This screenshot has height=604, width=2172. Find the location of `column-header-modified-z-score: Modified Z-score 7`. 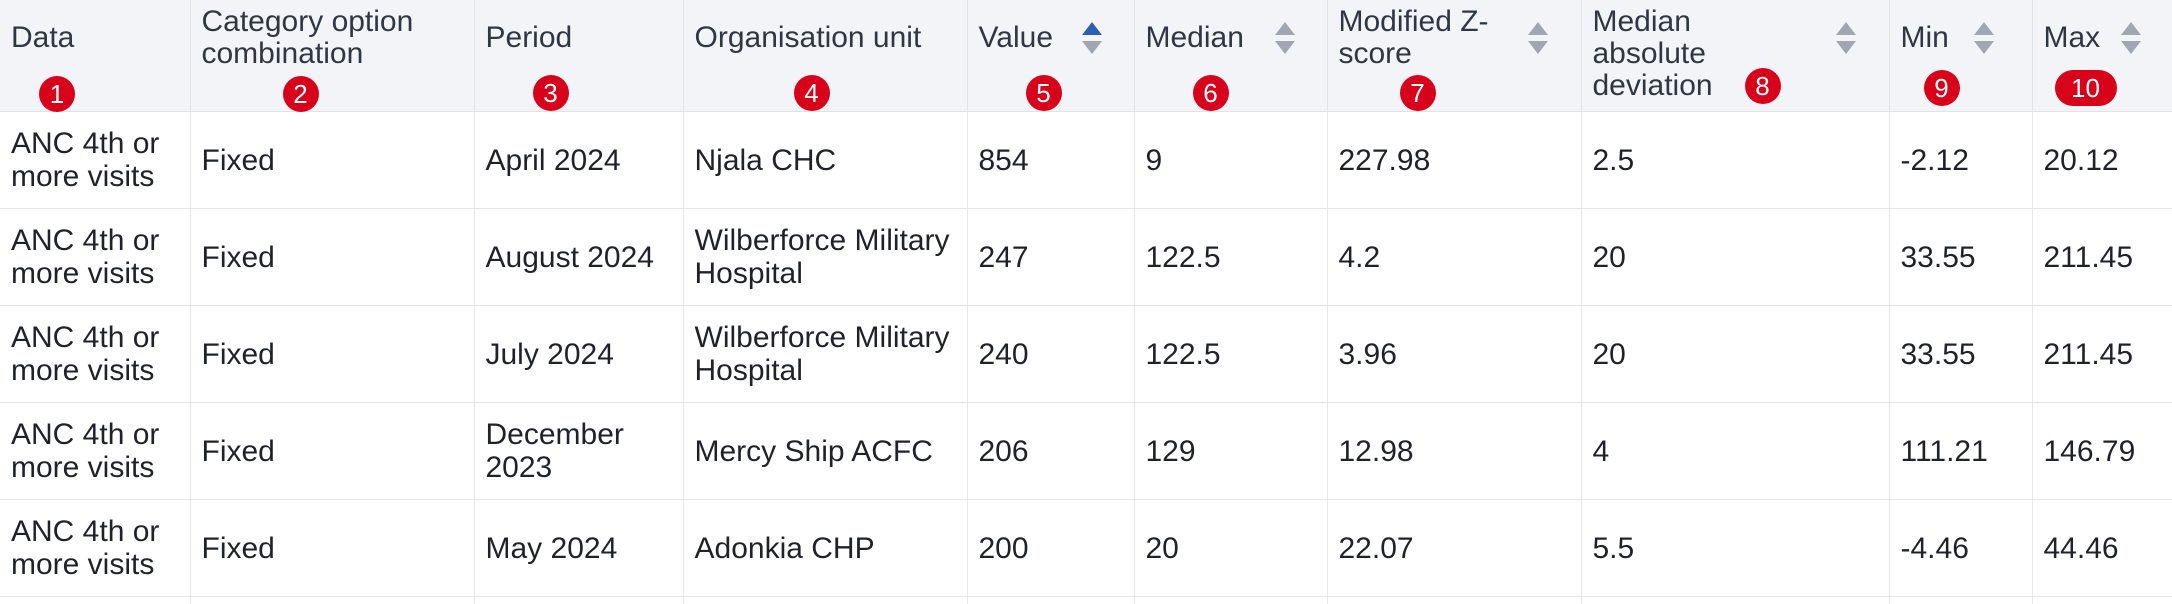

column-header-modified-z-score: Modified Z-score 7 is located at coordinates (1454, 56).